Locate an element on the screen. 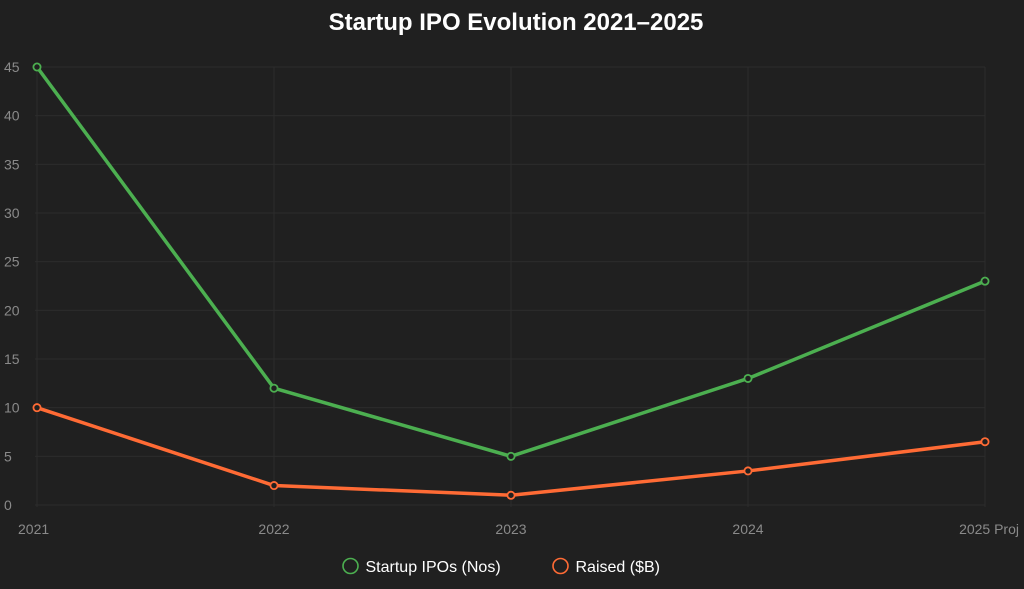 Image resolution: width=1024 pixels, height=589 pixels. chart-title: Startup IPO Evolution 2021–2025 is located at coordinates (516, 22).